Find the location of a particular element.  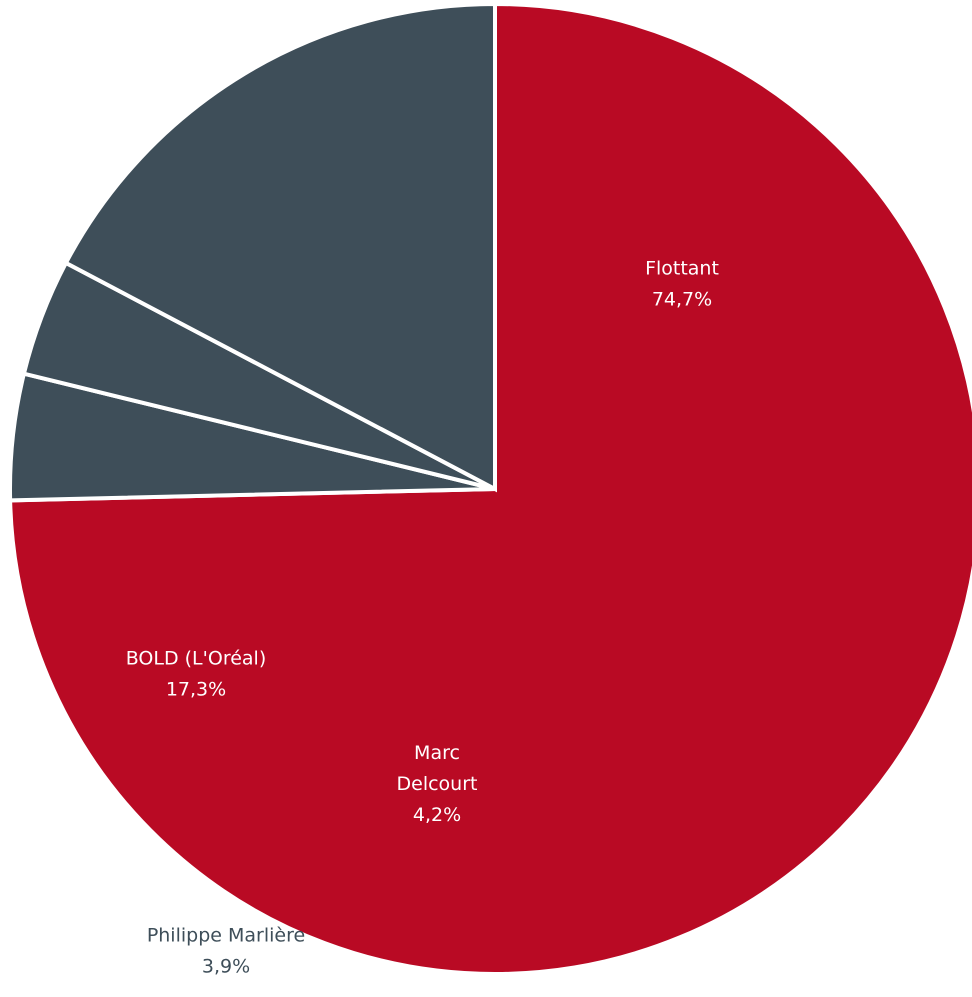

label-name-flottant: Flottant is located at coordinates (682, 269).